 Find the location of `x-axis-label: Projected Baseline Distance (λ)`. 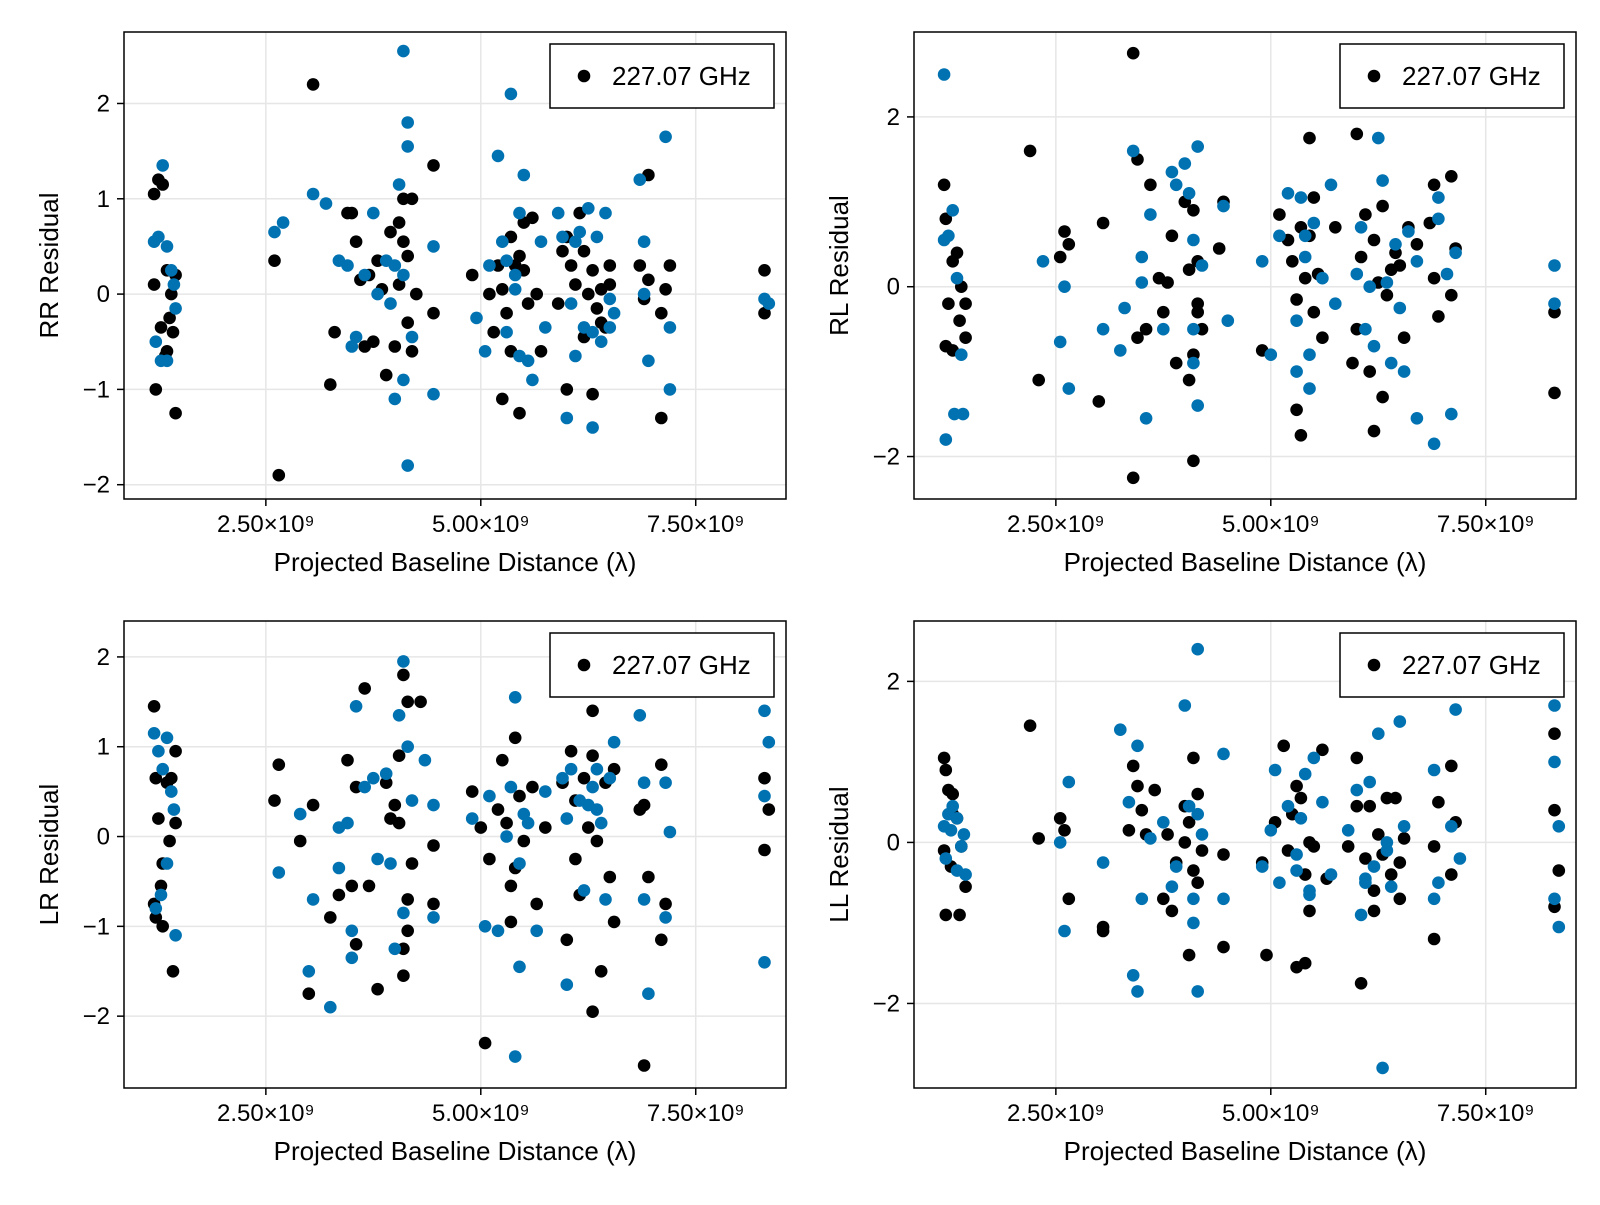

x-axis-label: Projected Baseline Distance (λ) is located at coordinates (455, 562).